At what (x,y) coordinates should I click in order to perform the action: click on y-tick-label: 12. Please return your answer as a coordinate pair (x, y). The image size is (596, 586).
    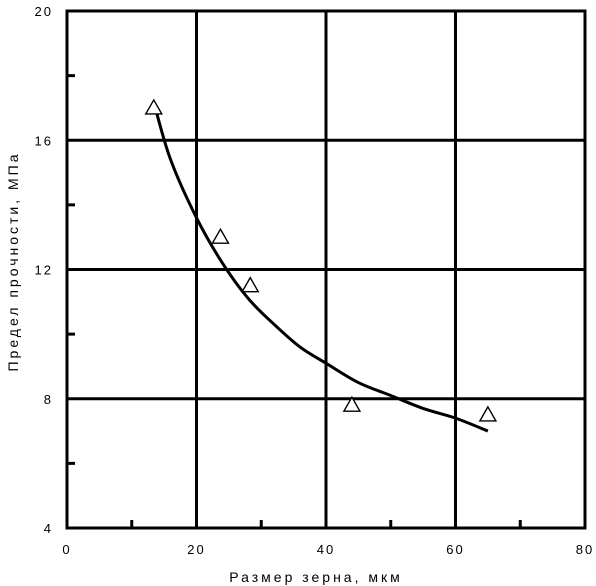
    Looking at the image, I should click on (44, 270).